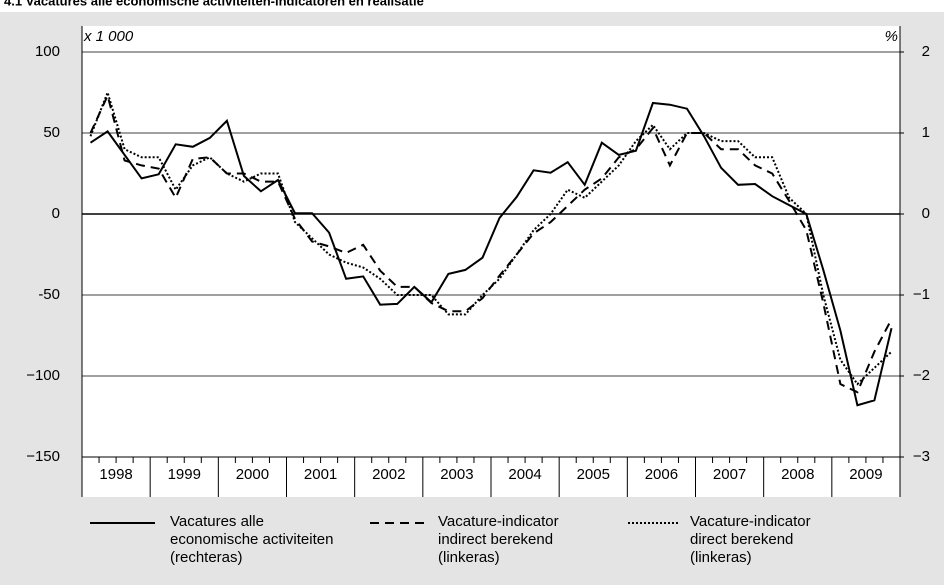 The height and width of the screenshot is (585, 944). Describe the element at coordinates (921, 294) in the screenshot. I see `y2-tick-label: −1` at that location.